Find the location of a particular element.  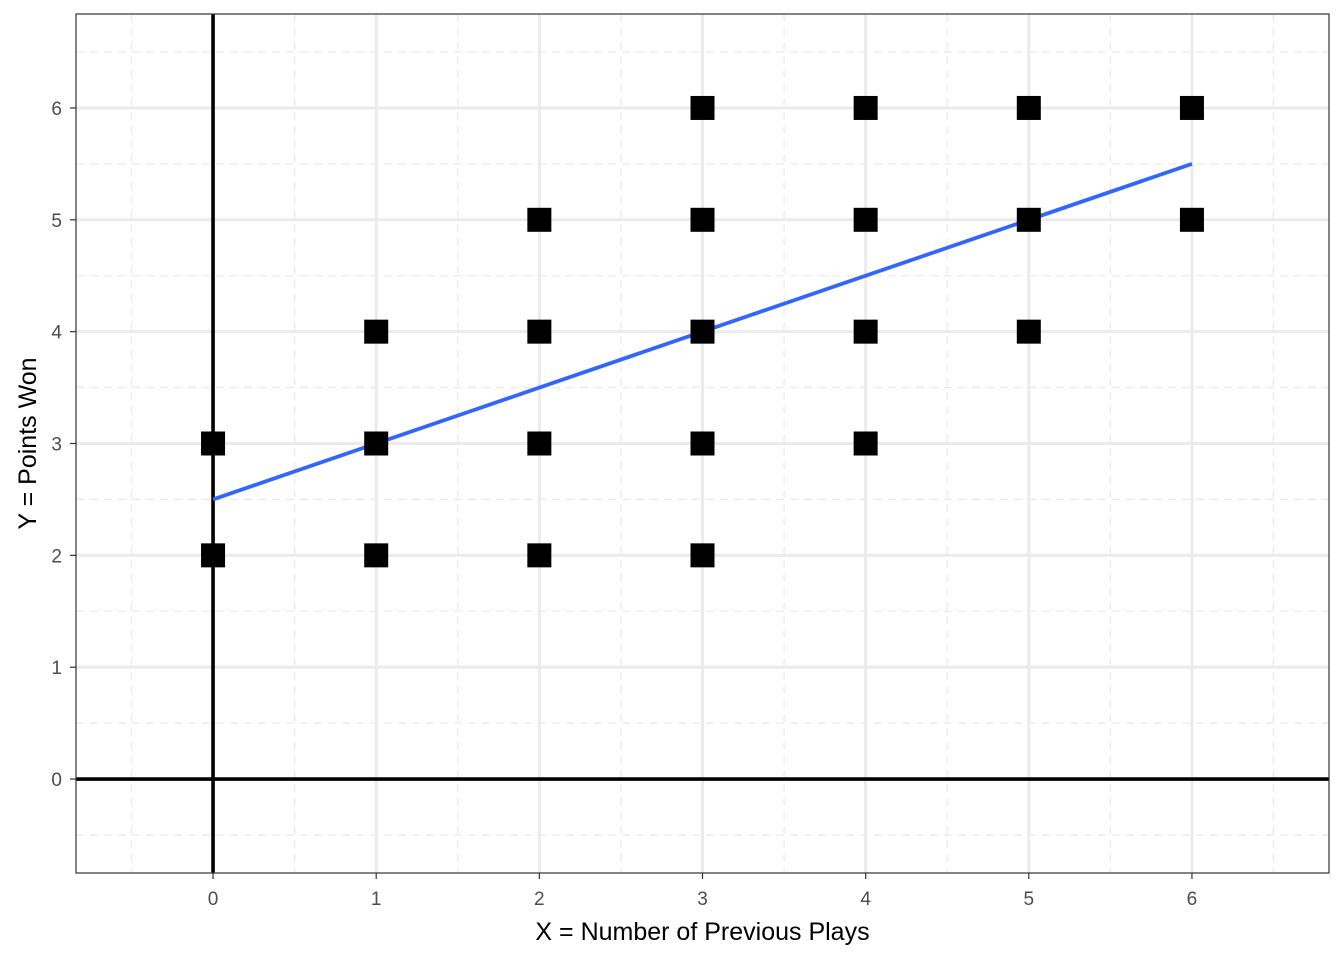

x-tick-label: 3 is located at coordinates (702, 899).